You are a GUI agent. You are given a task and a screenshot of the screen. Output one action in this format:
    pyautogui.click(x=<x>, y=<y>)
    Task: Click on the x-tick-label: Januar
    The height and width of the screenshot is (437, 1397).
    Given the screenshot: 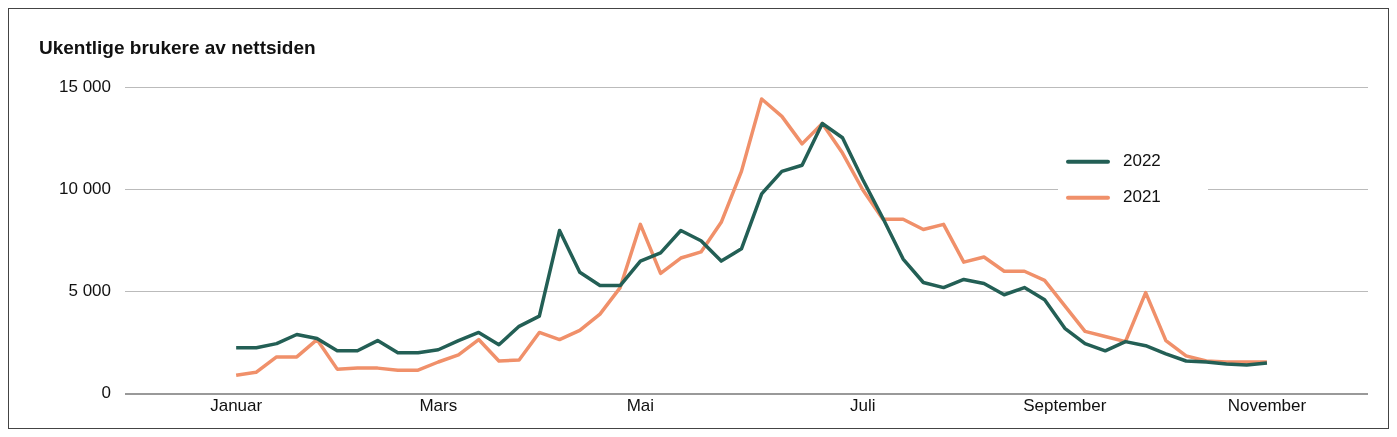 What is the action you would take?
    pyautogui.click(x=236, y=406)
    